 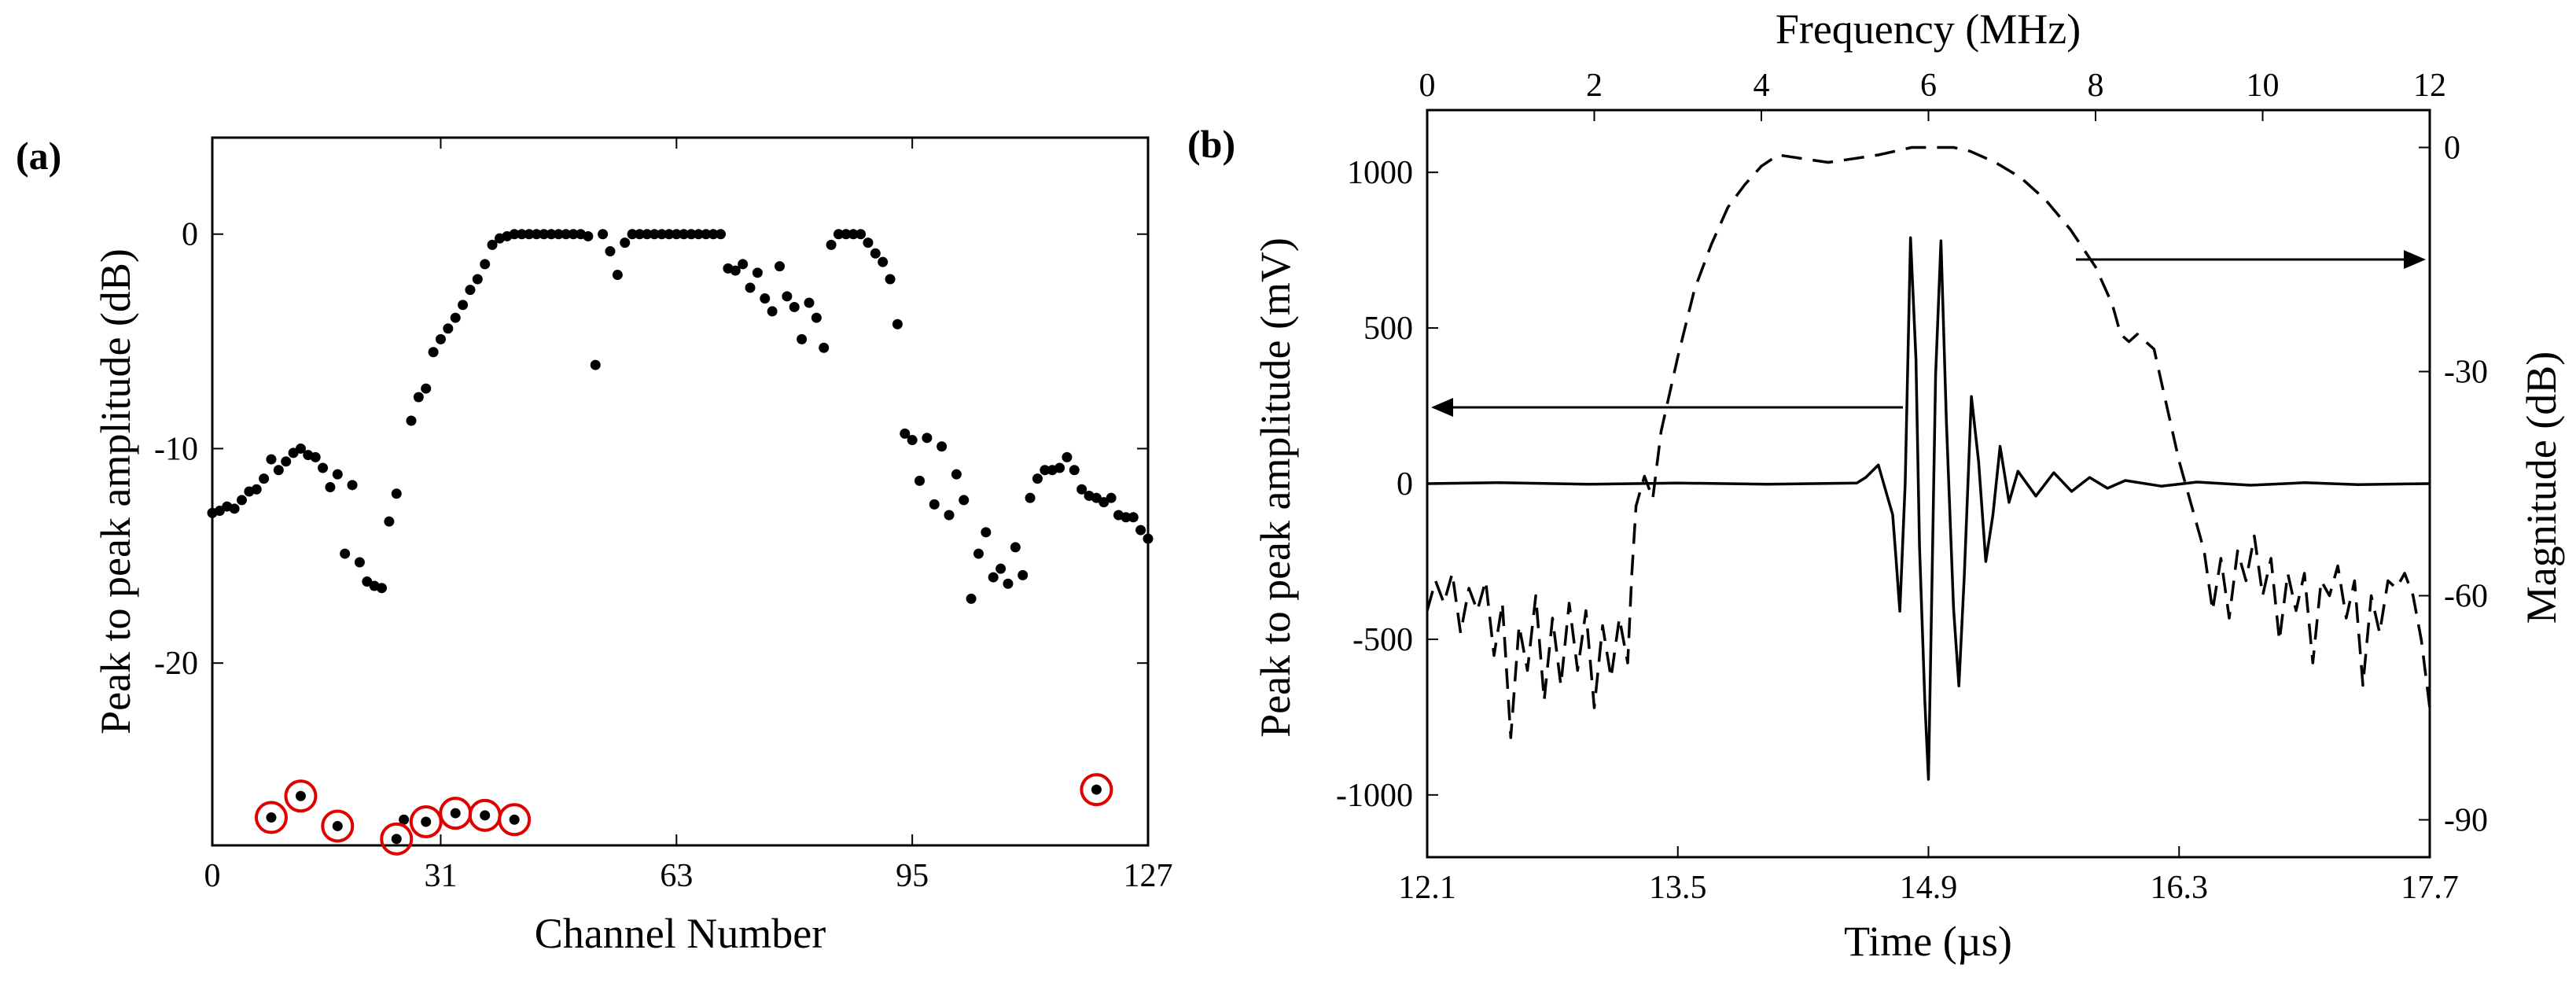 I want to click on magnitude-tick-label: 0, so click(x=2452, y=149).